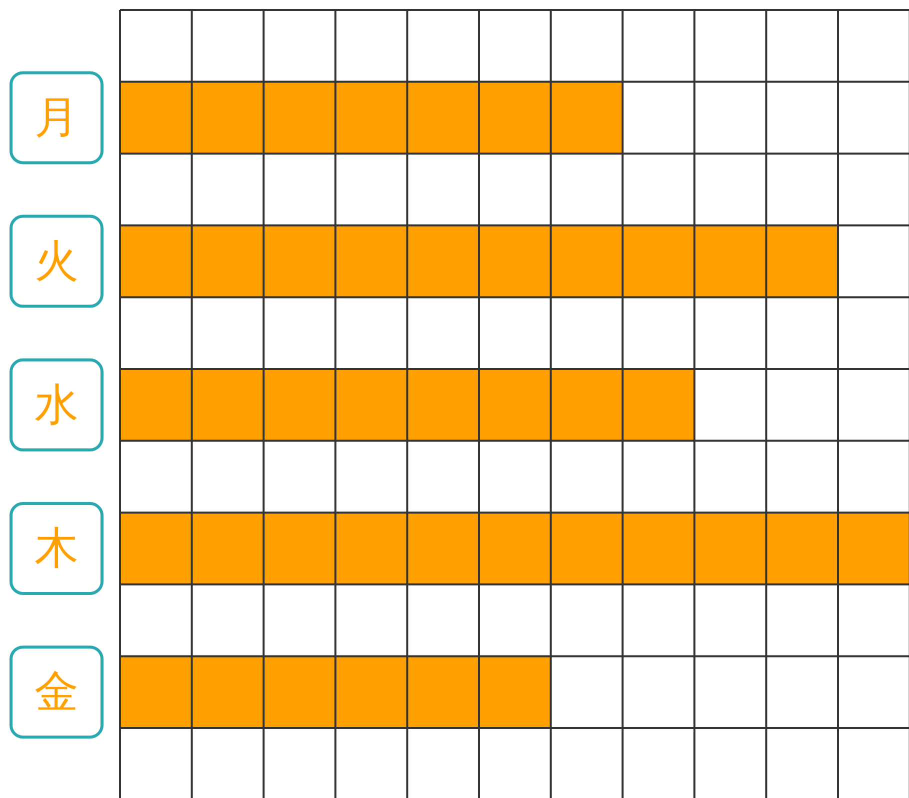 This screenshot has width=909, height=798. What do you see at coordinates (56, 692) in the screenshot?
I see `y-tick-label: 金` at bounding box center [56, 692].